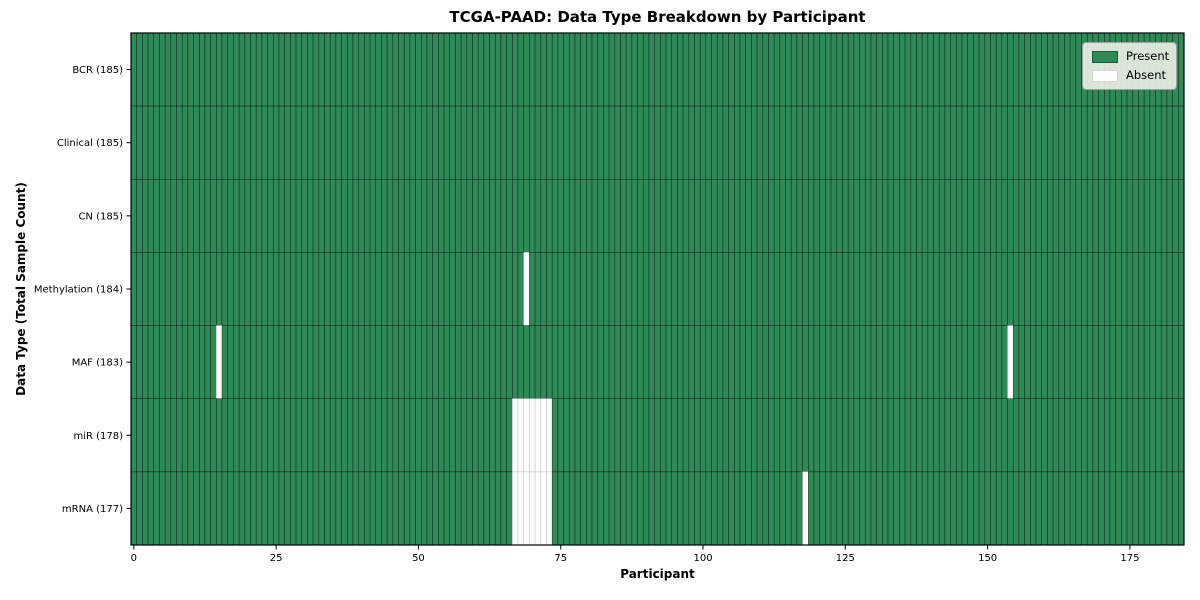  Describe the element at coordinates (1129, 66) in the screenshot. I see `legend: Present Absent` at that location.